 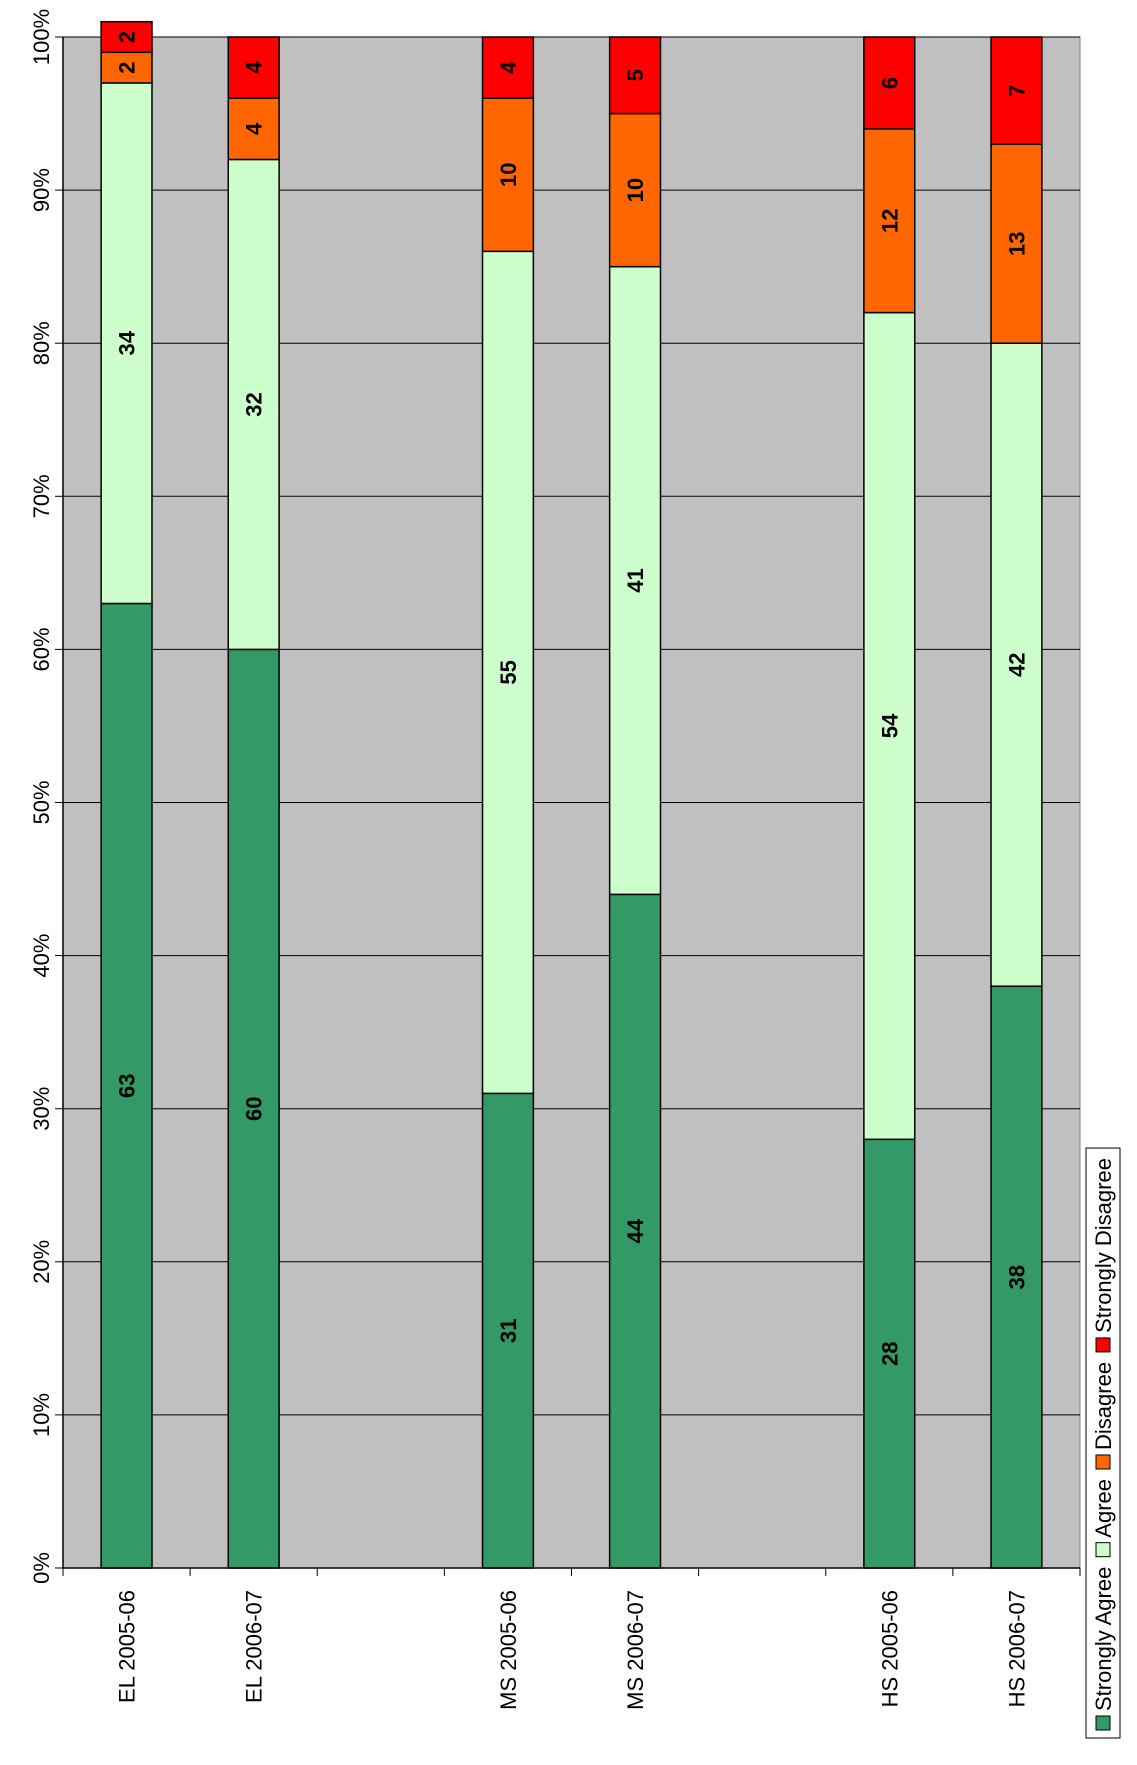 I want to click on data-label: 44, so click(x=635, y=1230).